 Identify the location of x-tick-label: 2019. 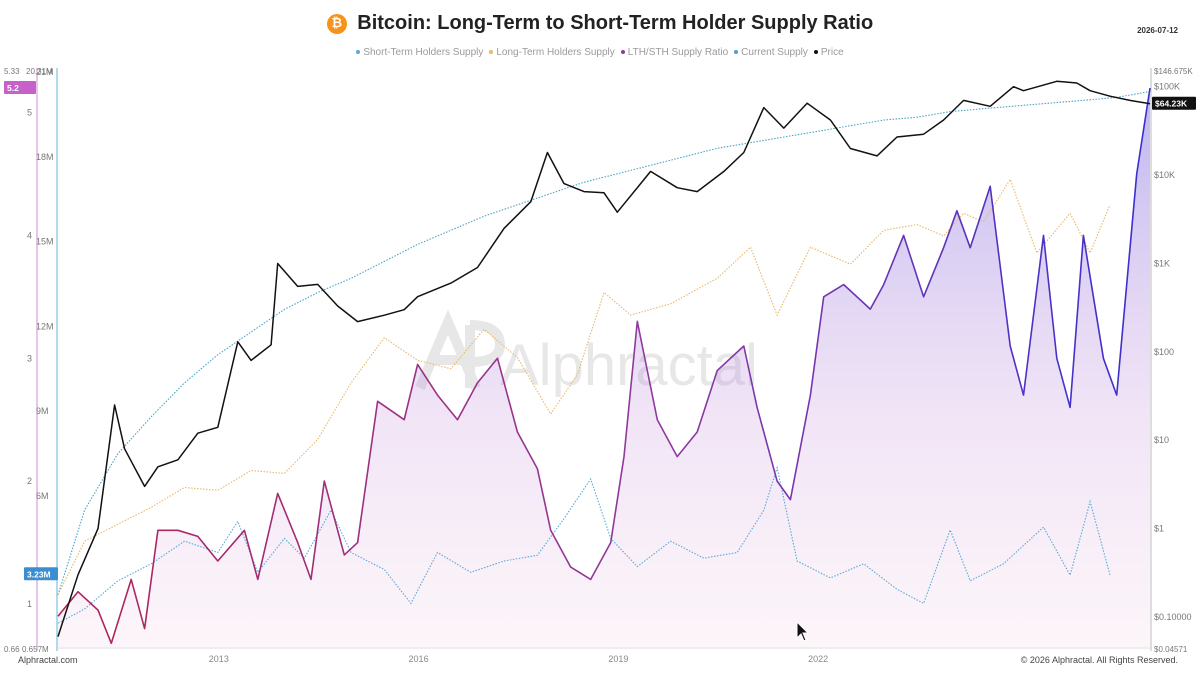
(618, 659).